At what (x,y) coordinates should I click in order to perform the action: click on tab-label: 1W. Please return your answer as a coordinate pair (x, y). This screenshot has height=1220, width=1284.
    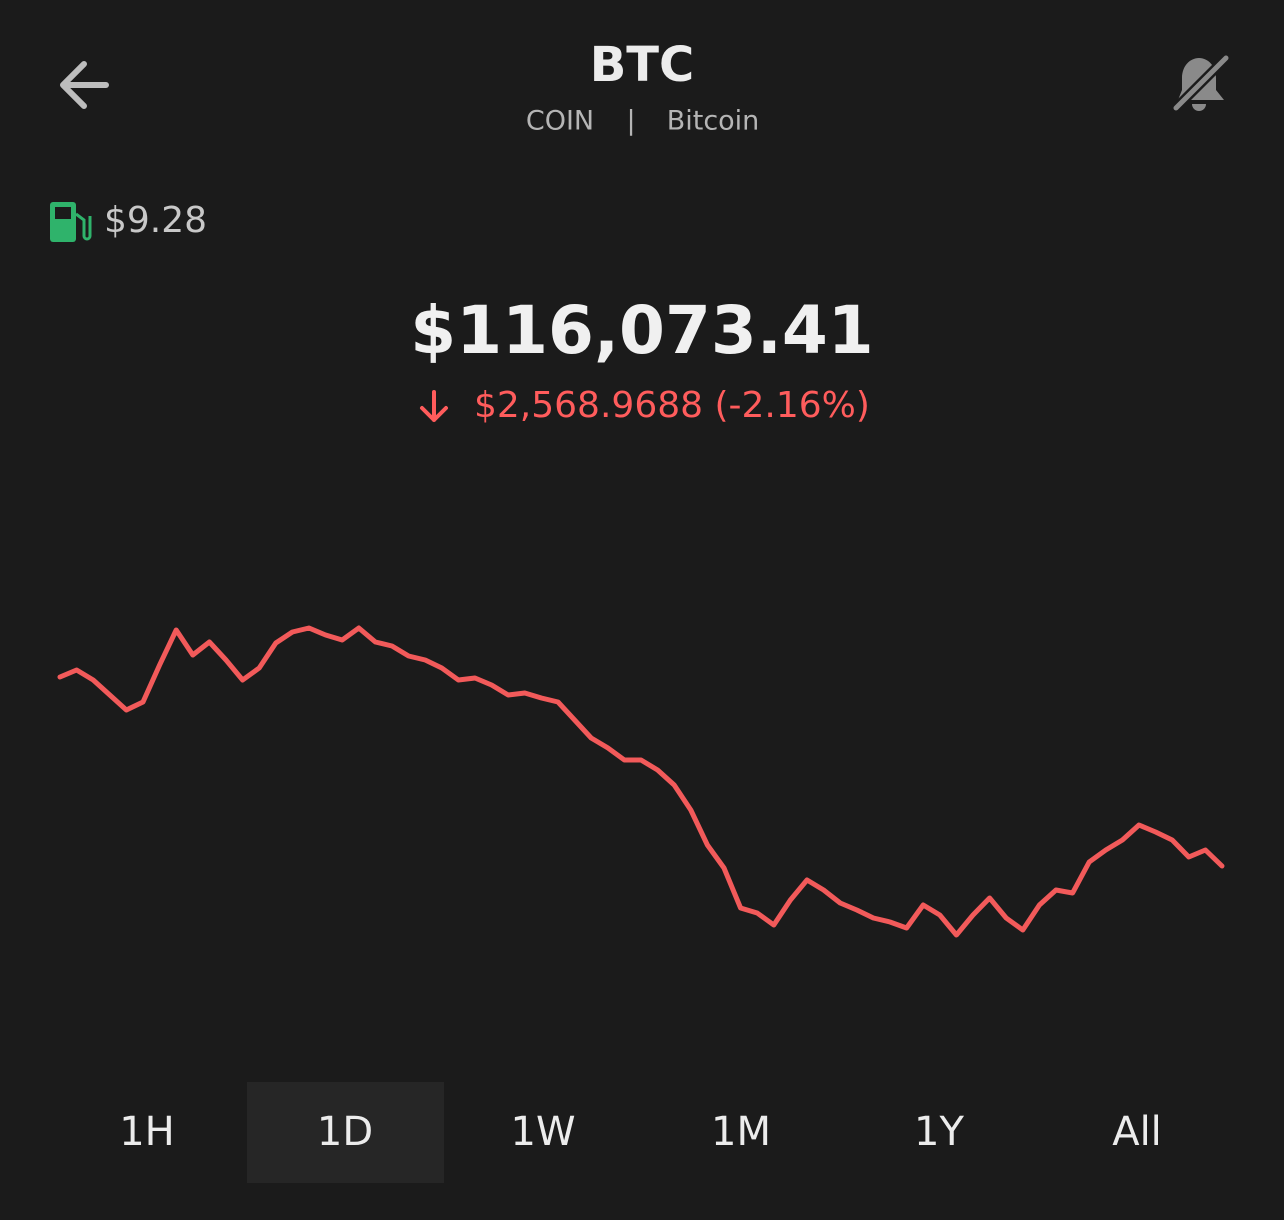
    Looking at the image, I should click on (543, 1132).